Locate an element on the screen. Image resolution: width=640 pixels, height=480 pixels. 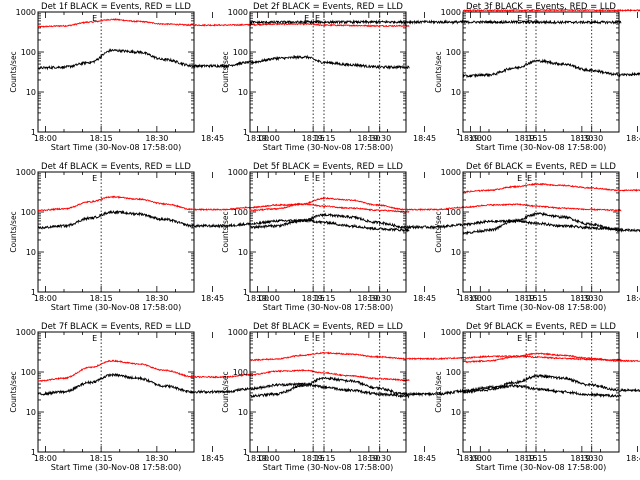
panel-title: Det 6f BLACK = Events, RED = LLD is located at coordinates (541, 167).